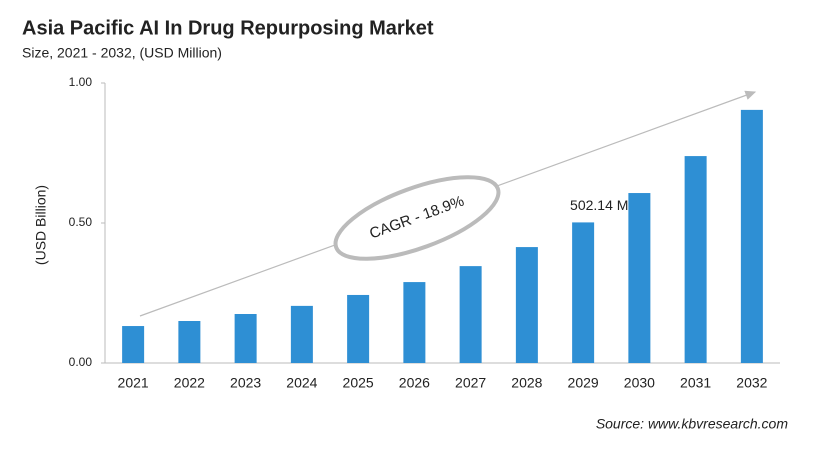 This screenshot has height=452, width=817. What do you see at coordinates (470, 383) in the screenshot?
I see `x-tick-label: 2027` at bounding box center [470, 383].